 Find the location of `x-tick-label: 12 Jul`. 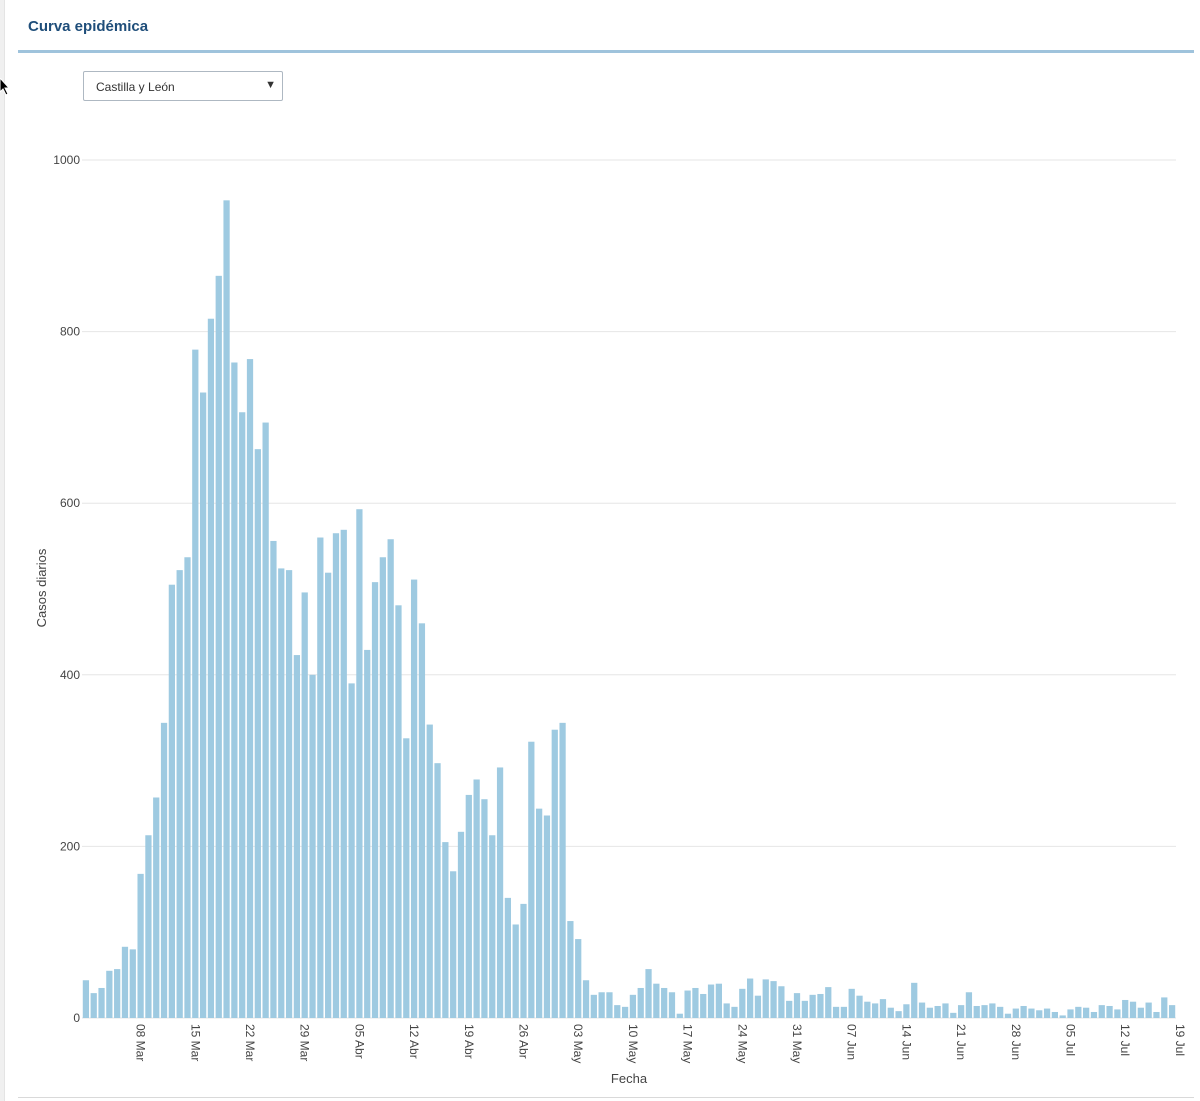

x-tick-label: 12 Jul is located at coordinates (1125, 1040).